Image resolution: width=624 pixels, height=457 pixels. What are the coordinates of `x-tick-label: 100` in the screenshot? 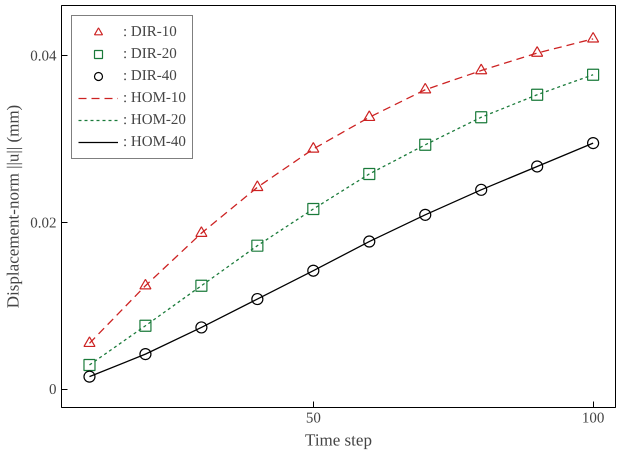 It's located at (593, 418).